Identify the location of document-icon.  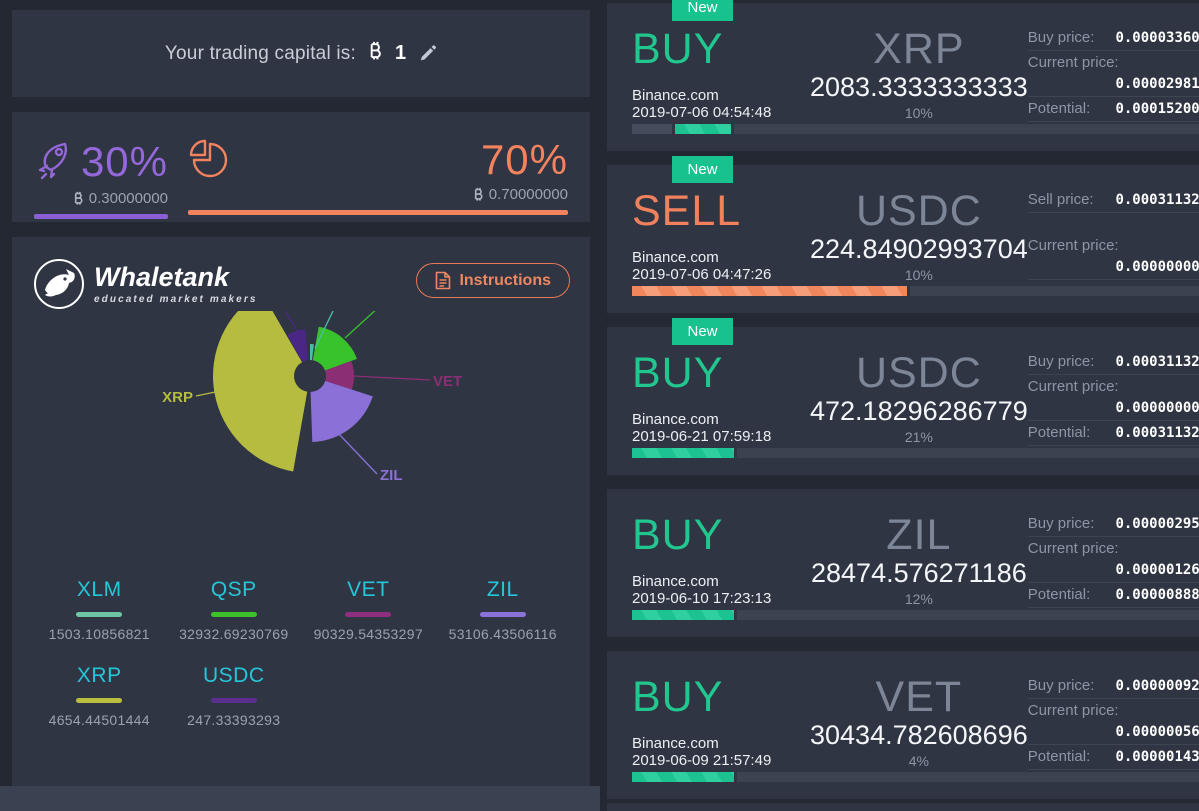
(443, 280).